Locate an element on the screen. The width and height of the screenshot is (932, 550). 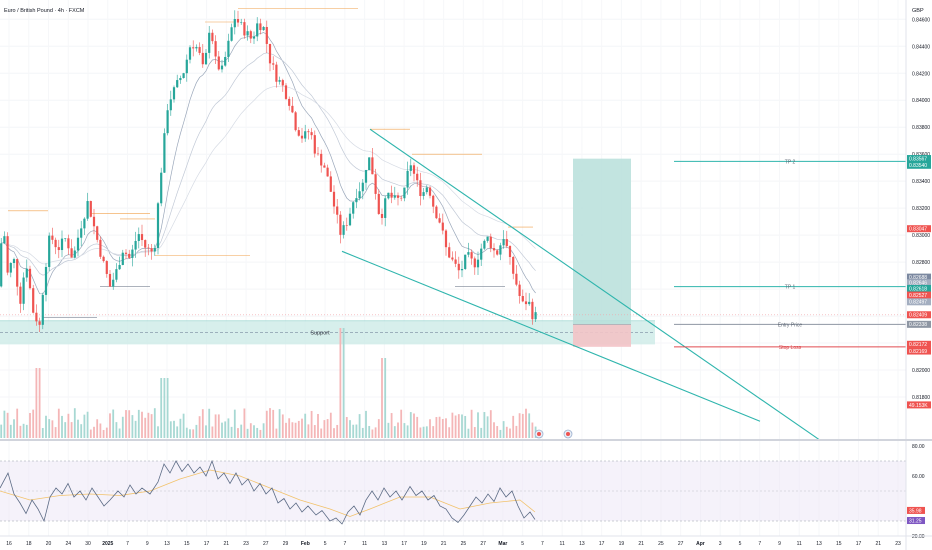
rsi-ma-line is located at coordinates (268, 493).